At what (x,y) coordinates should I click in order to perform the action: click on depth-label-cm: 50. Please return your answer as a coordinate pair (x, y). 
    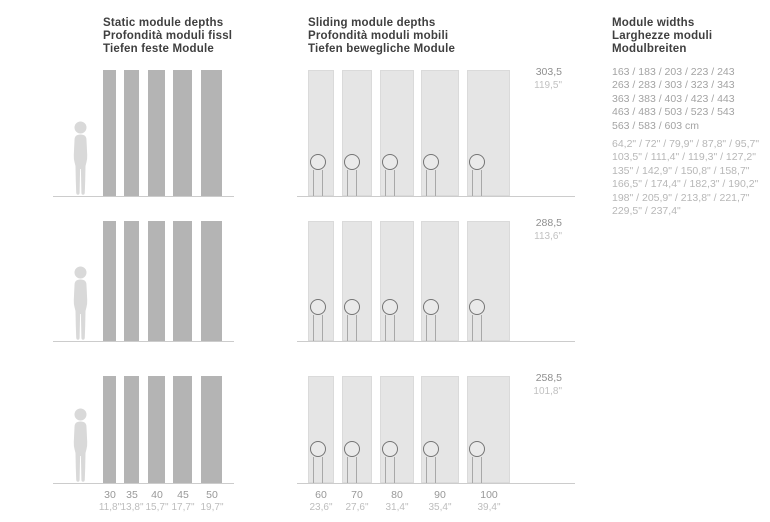
    Looking at the image, I should click on (212, 495).